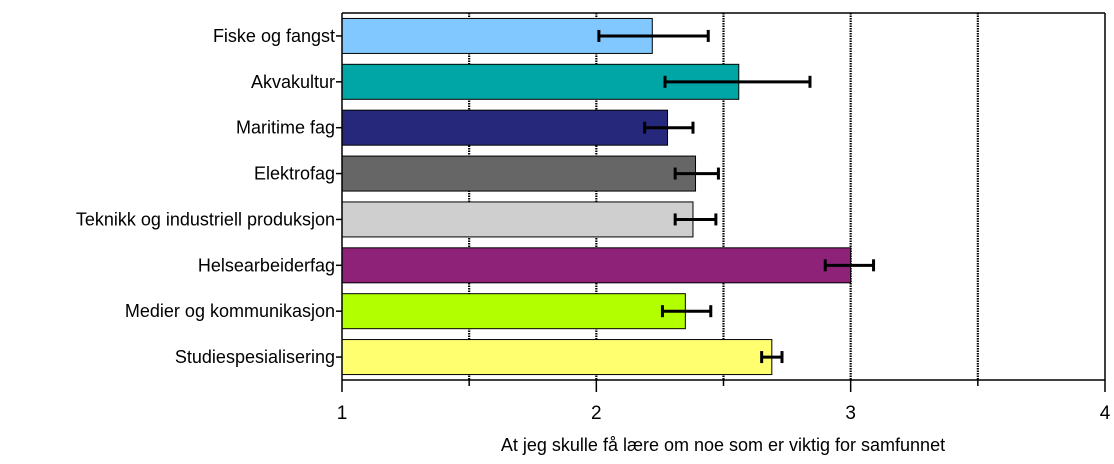  Describe the element at coordinates (205, 219) in the screenshot. I see `category-label: Teknikk og industriell produksjon` at that location.